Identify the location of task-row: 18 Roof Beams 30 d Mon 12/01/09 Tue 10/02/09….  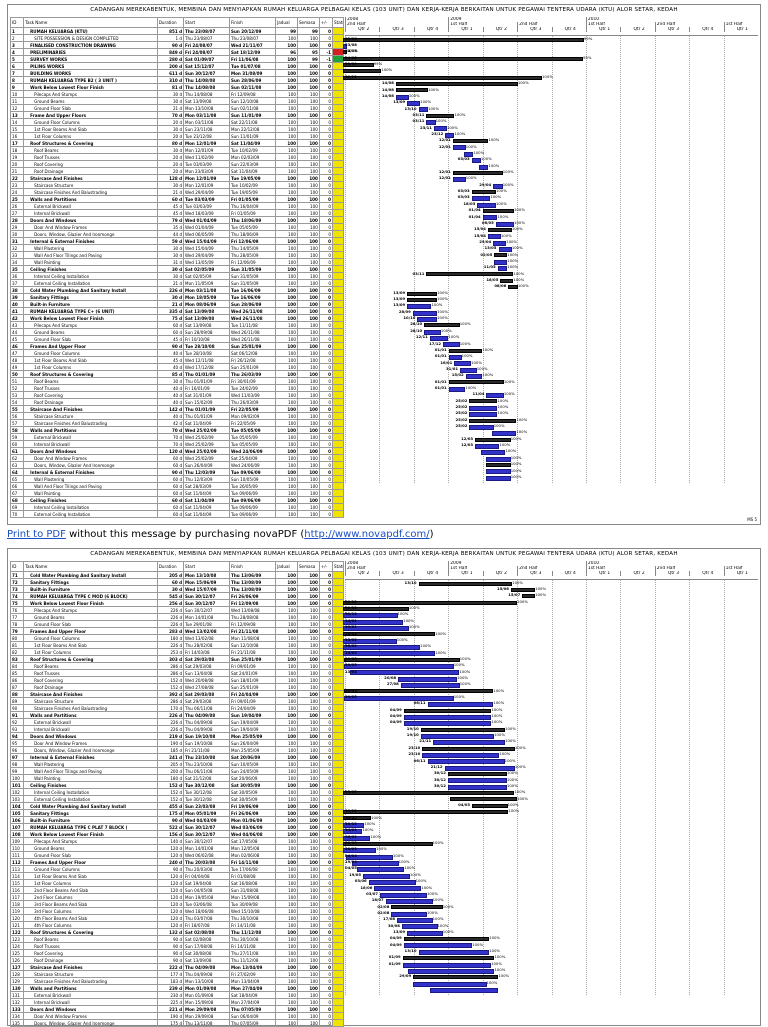
(176, 150).